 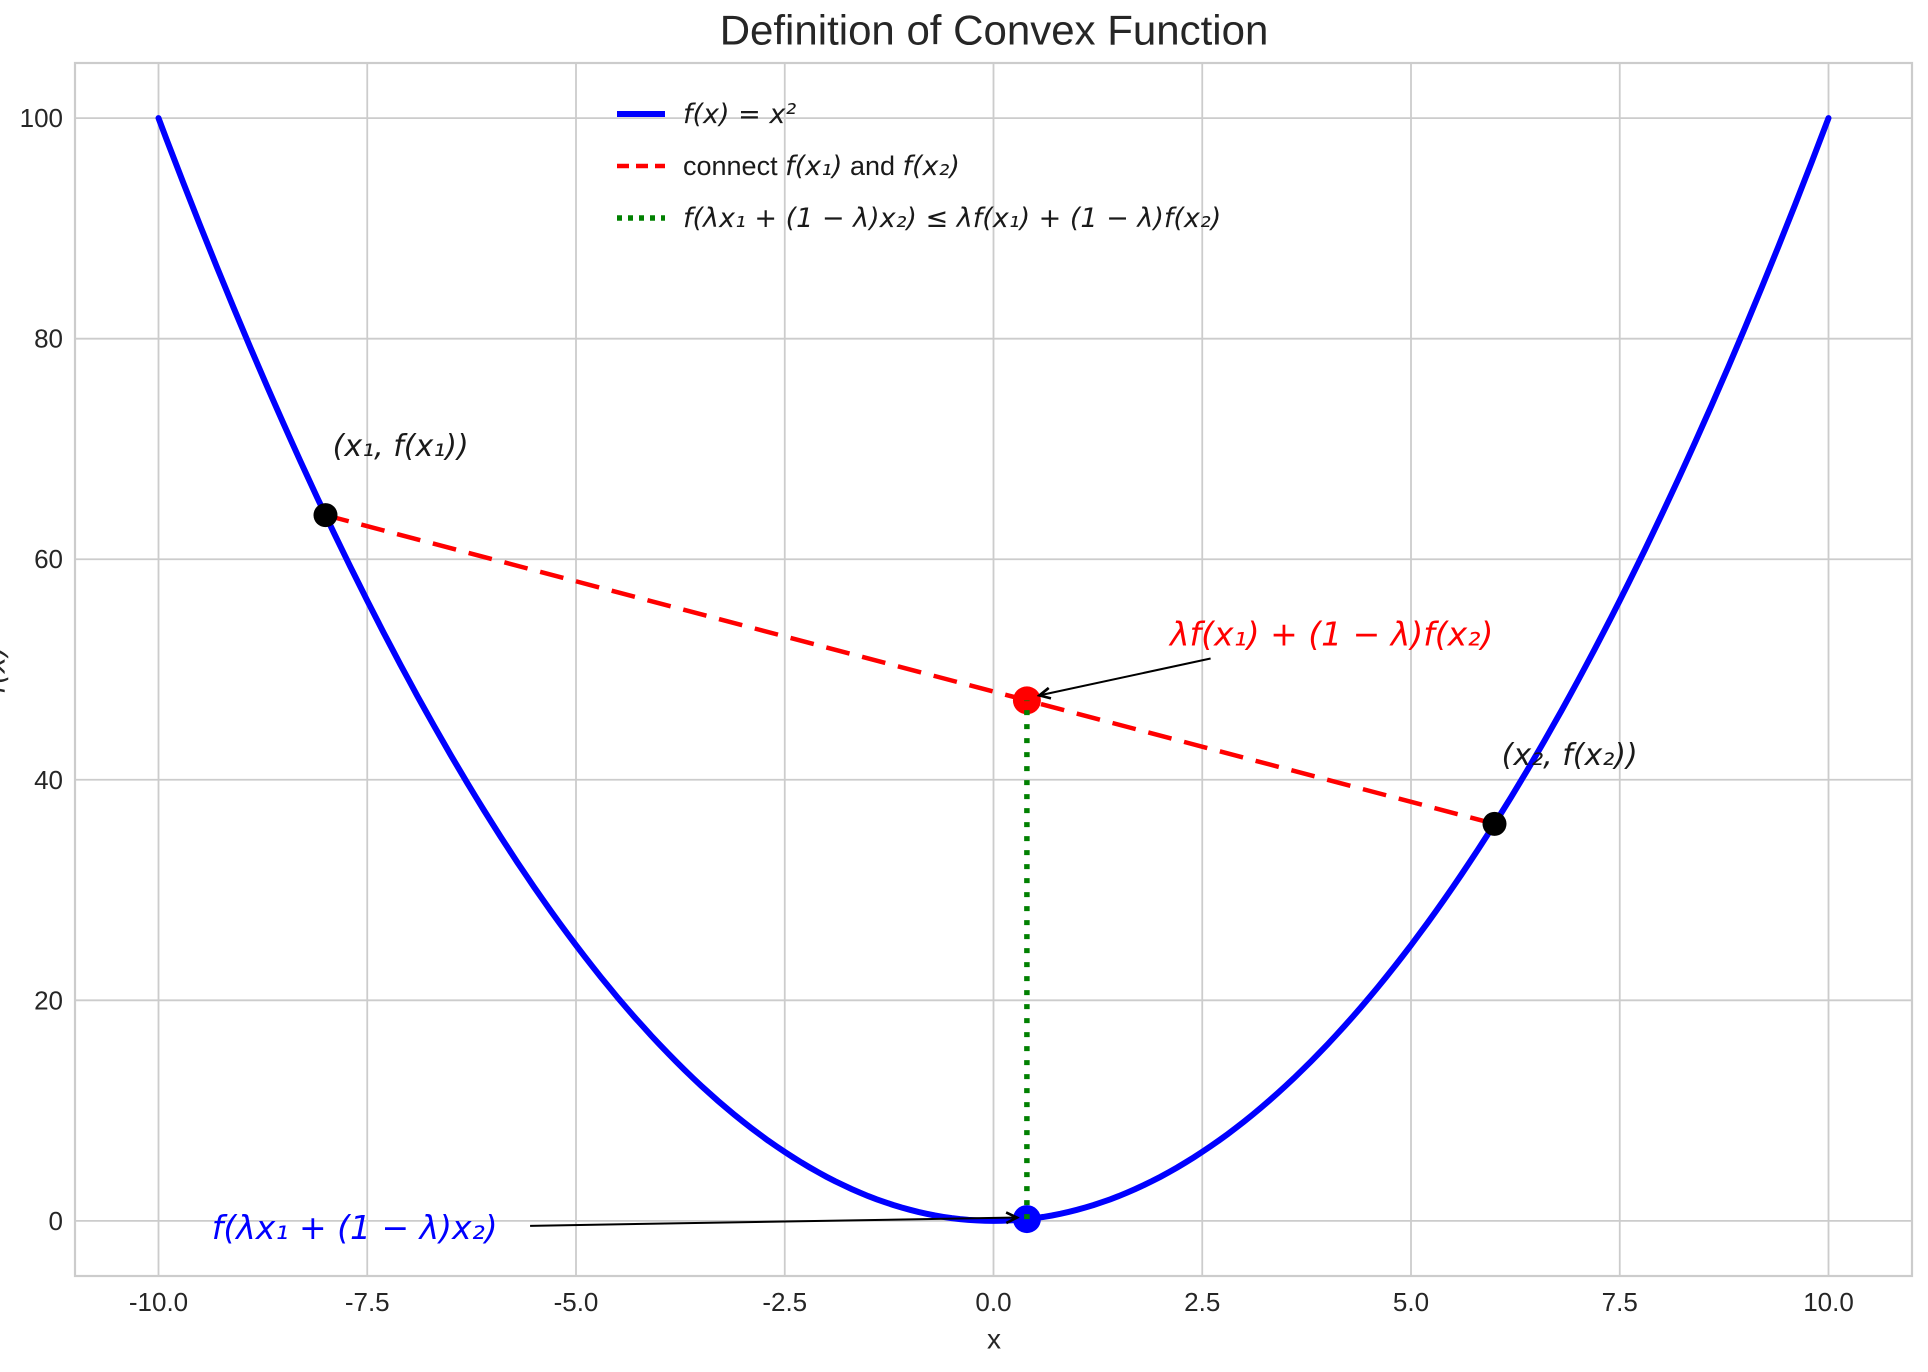 What do you see at coordinates (1828, 1302) in the screenshot?
I see `x-tick-label: 10.0` at bounding box center [1828, 1302].